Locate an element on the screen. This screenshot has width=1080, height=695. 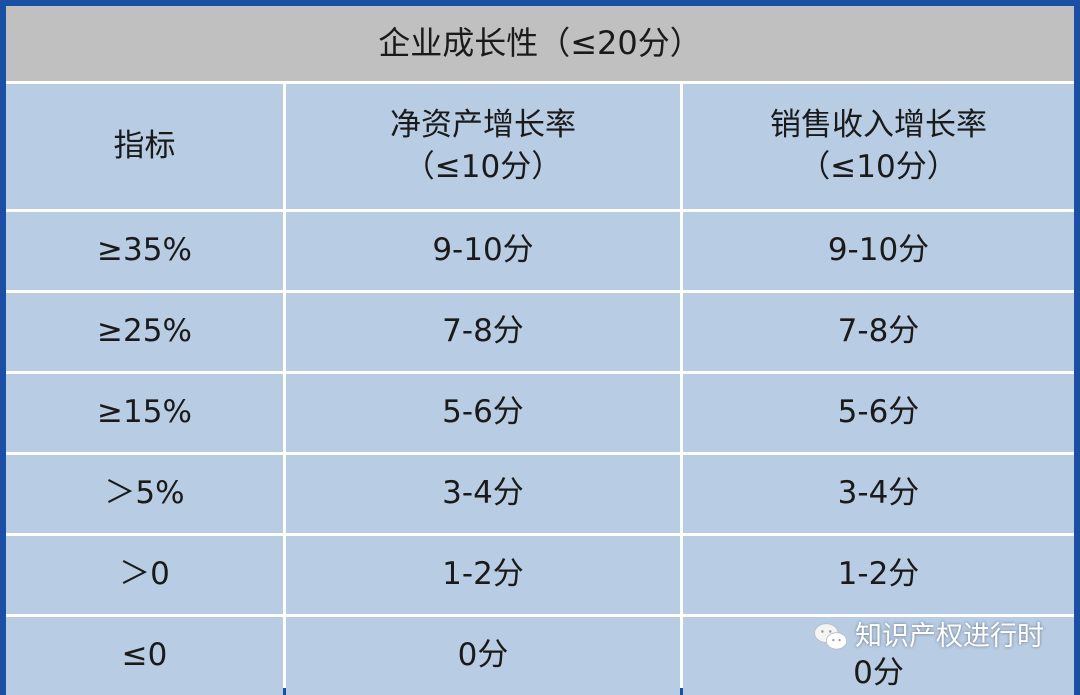
row-sales: 9-10分 is located at coordinates (878, 251).